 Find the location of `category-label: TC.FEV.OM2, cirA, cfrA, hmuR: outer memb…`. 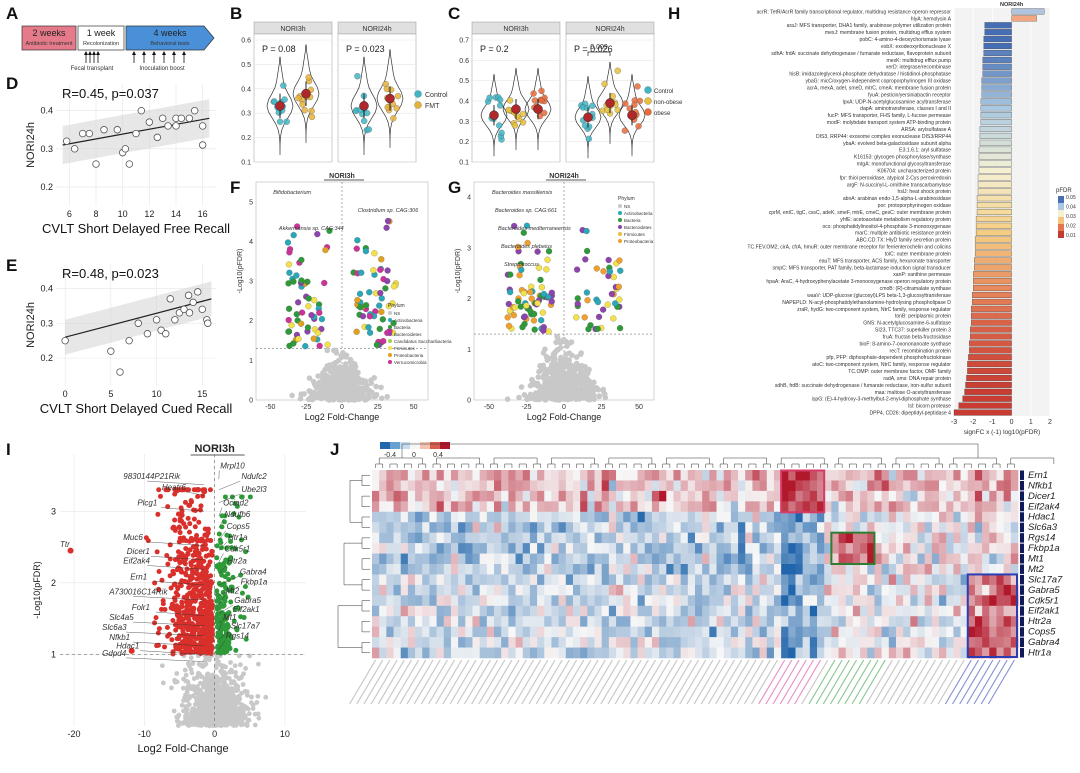

category-label: TC.FEV.OM2, cirA, cfrA, hmuR: outer memb… is located at coordinates (849, 248).